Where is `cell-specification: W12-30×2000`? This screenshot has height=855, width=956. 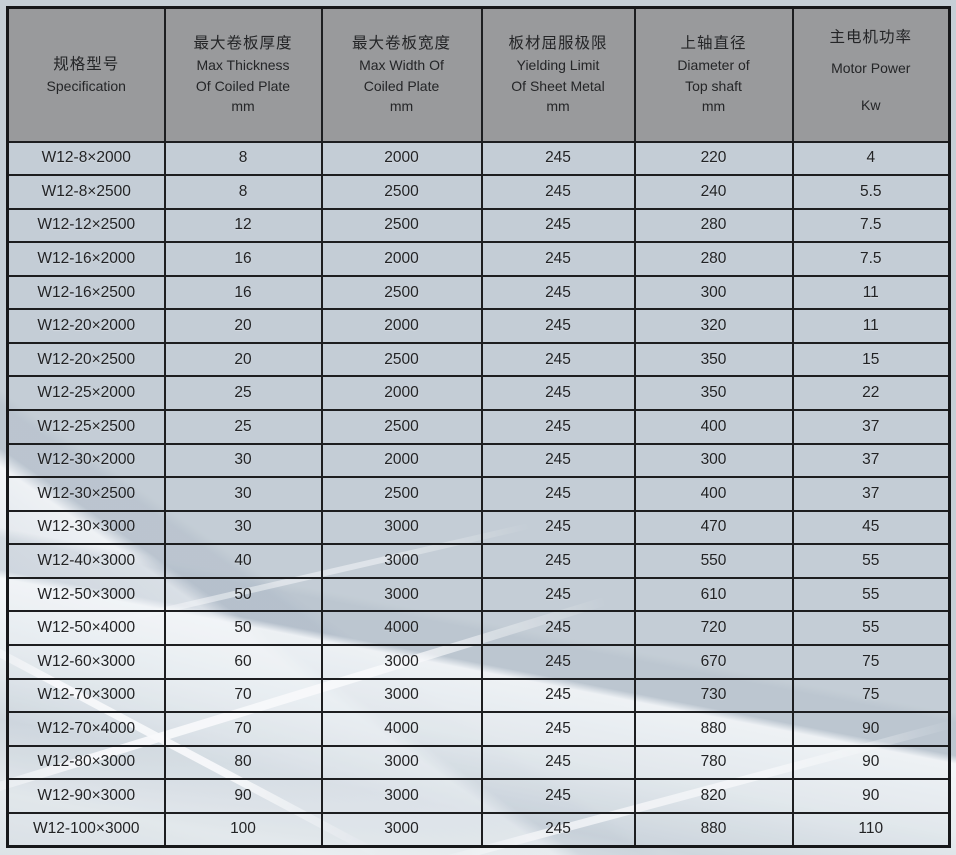
cell-specification: W12-30×2000 is located at coordinates (86, 460).